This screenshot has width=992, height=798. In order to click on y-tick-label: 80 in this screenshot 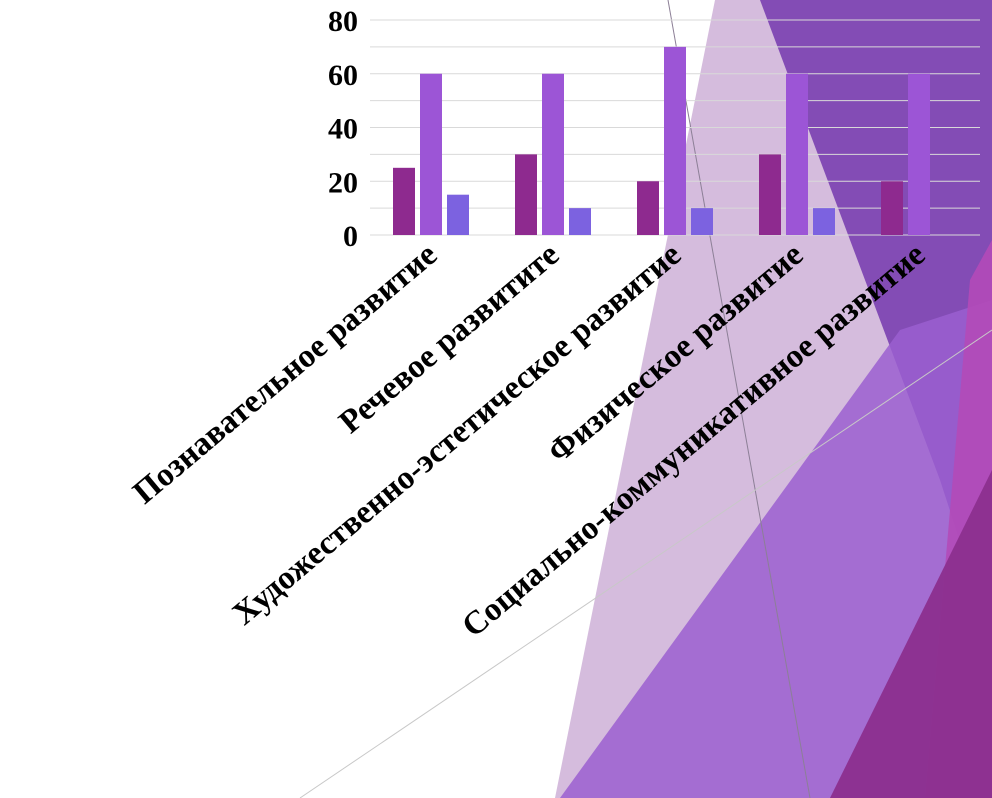, I will do `click(343, 21)`.